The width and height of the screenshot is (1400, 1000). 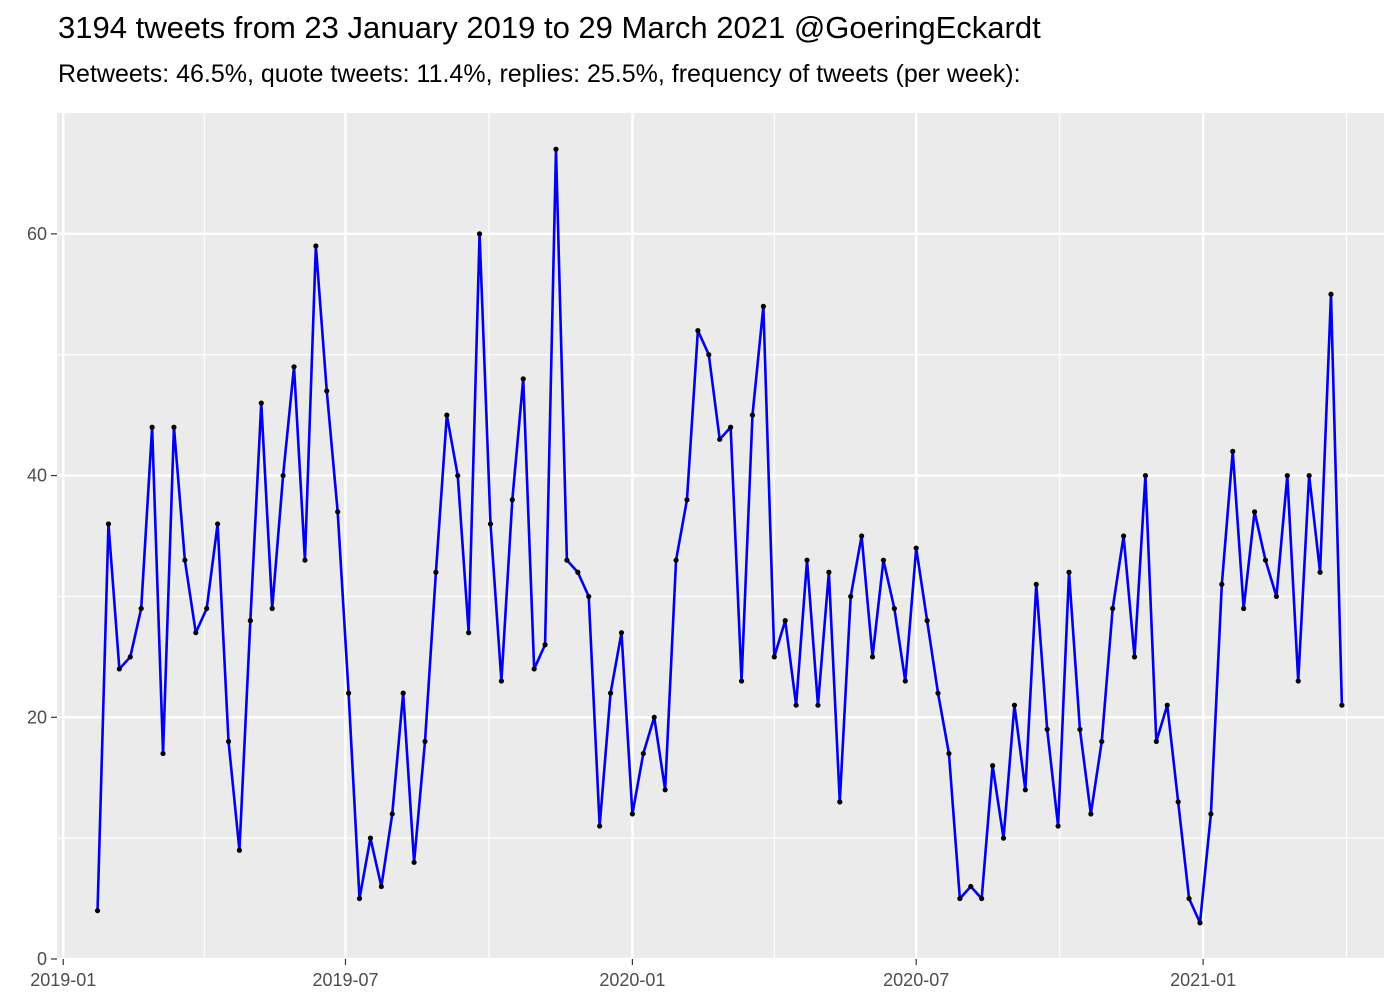 I want to click on x-tick-label: 2021-01, so click(x=1203, y=980).